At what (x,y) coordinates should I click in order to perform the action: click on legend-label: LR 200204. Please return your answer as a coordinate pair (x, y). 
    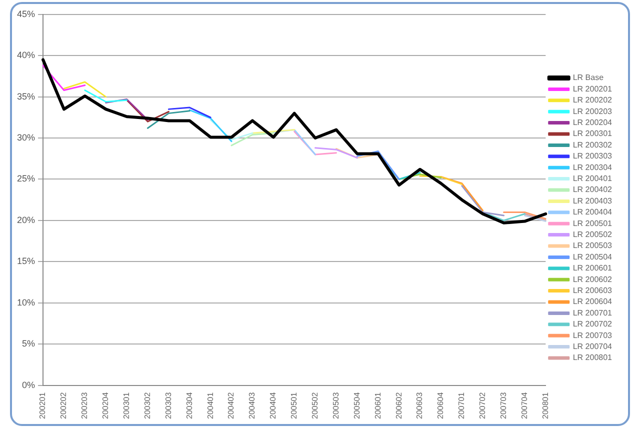
    Looking at the image, I should click on (592, 123).